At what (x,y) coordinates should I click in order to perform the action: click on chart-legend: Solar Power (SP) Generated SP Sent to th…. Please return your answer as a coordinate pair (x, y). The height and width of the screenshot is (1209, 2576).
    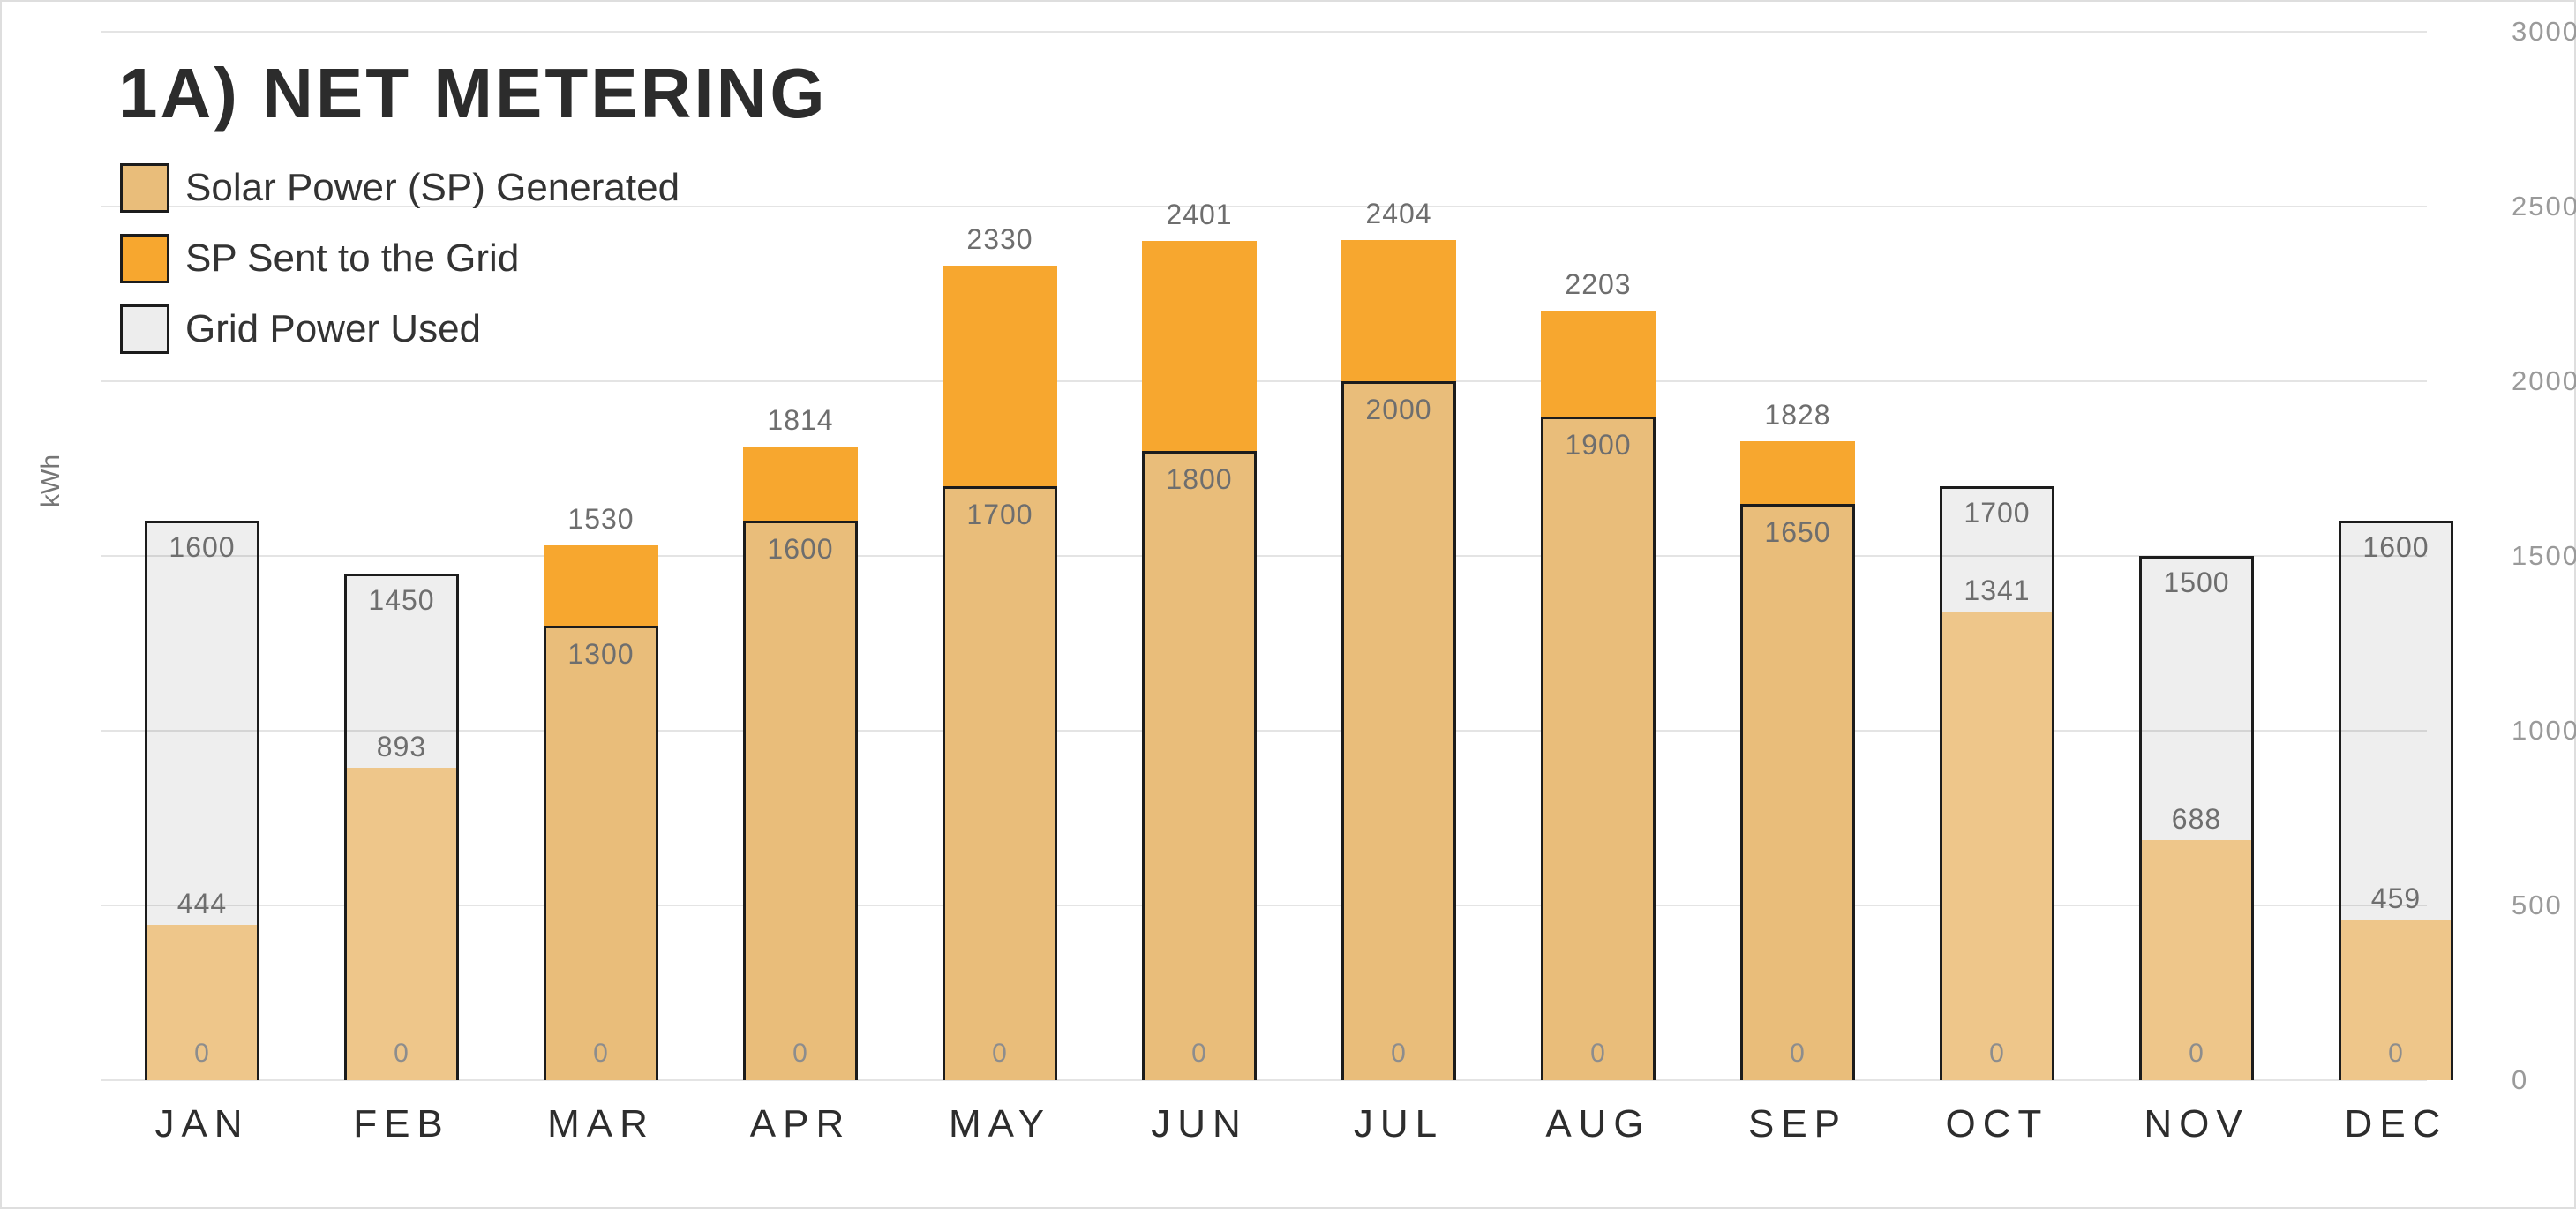
    Looking at the image, I should click on (400, 268).